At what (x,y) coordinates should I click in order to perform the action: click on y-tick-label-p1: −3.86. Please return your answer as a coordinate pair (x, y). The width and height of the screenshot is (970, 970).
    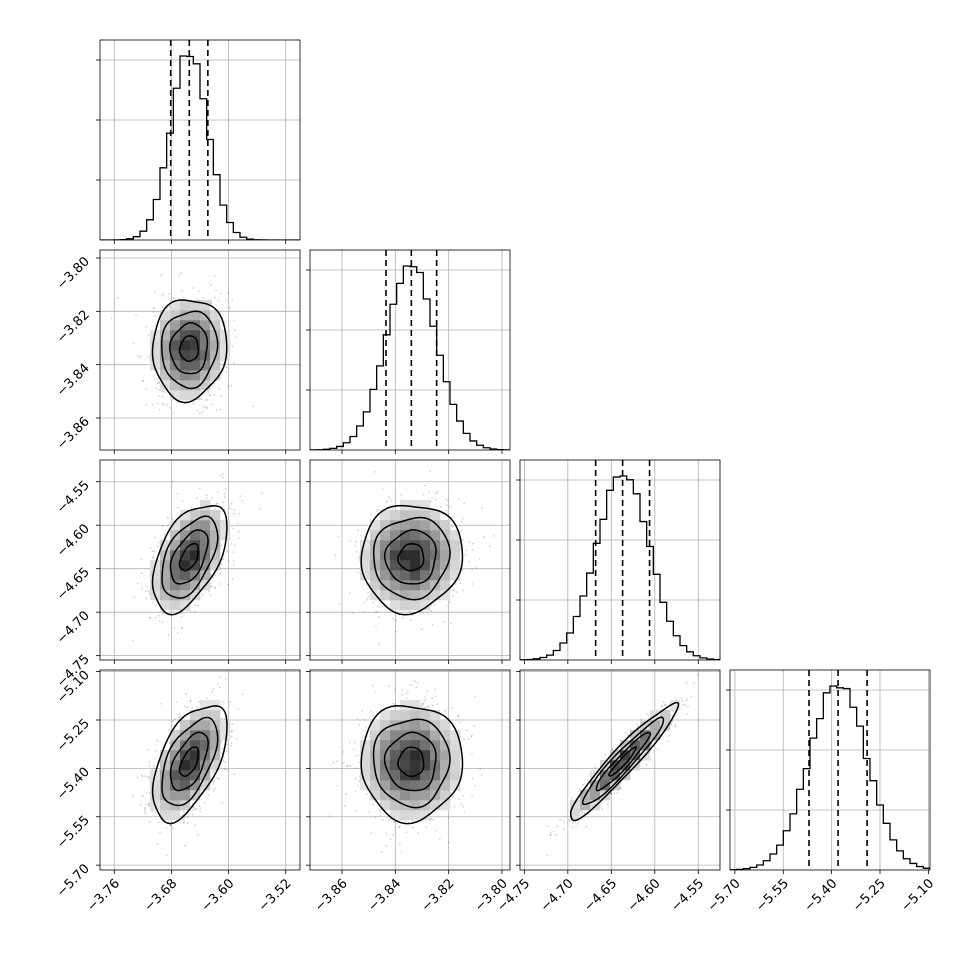
    Looking at the image, I should click on (73, 433).